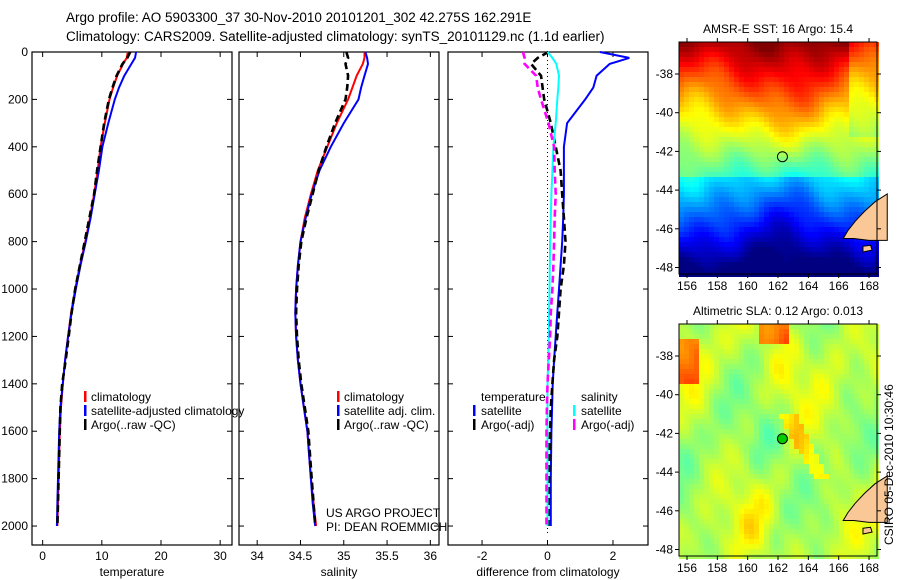 This screenshot has height=580, width=900. What do you see at coordinates (14, 336) in the screenshot?
I see `y-tick-label: 1200` at bounding box center [14, 336].